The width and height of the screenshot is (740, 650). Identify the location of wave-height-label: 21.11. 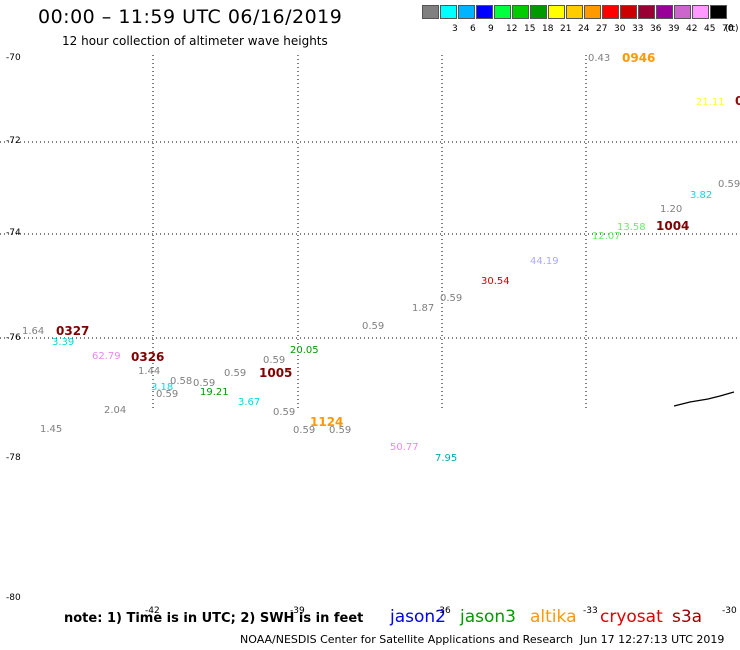
(710, 102).